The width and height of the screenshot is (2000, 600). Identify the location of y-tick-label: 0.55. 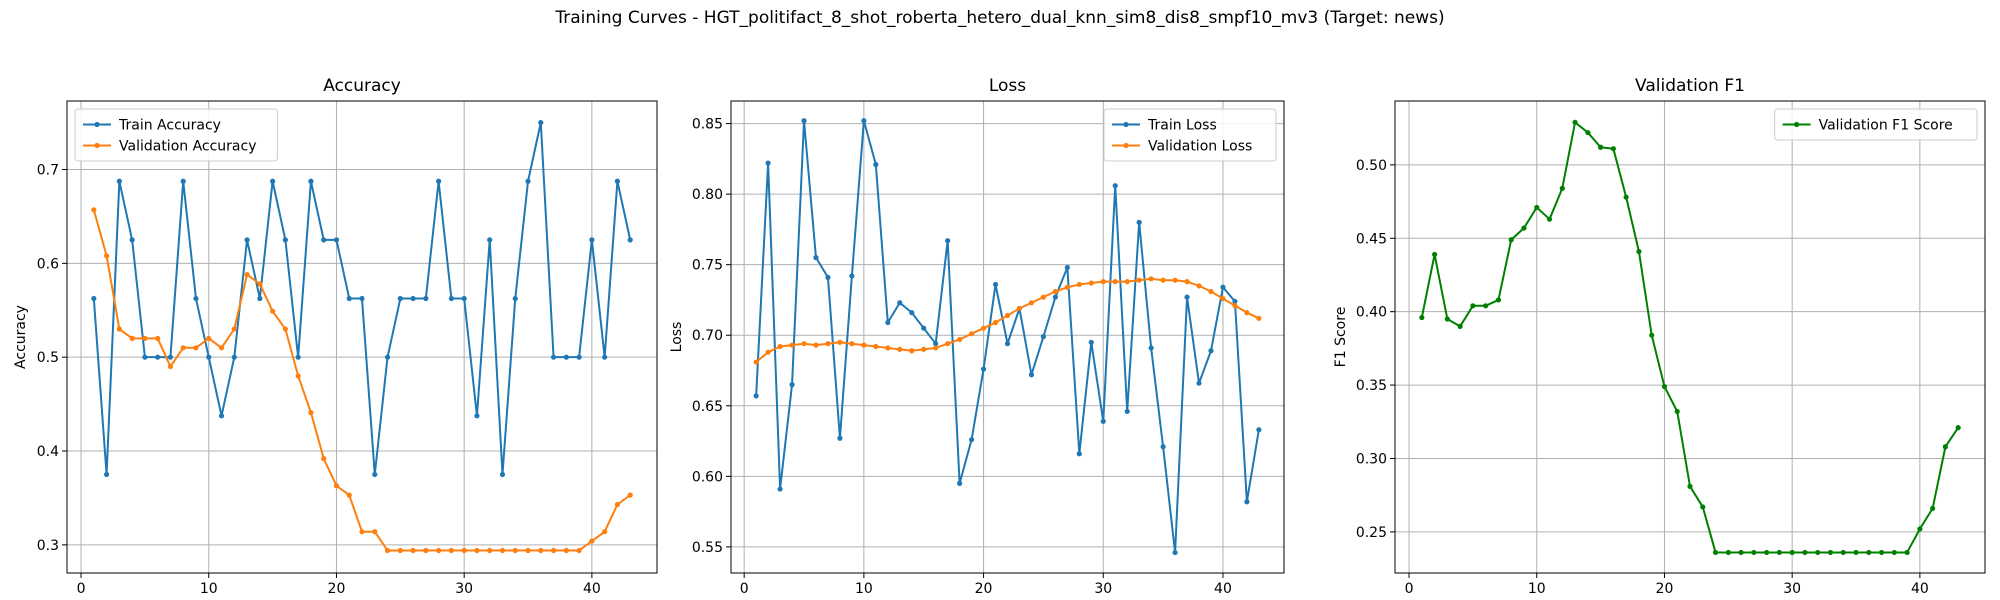
(707, 548).